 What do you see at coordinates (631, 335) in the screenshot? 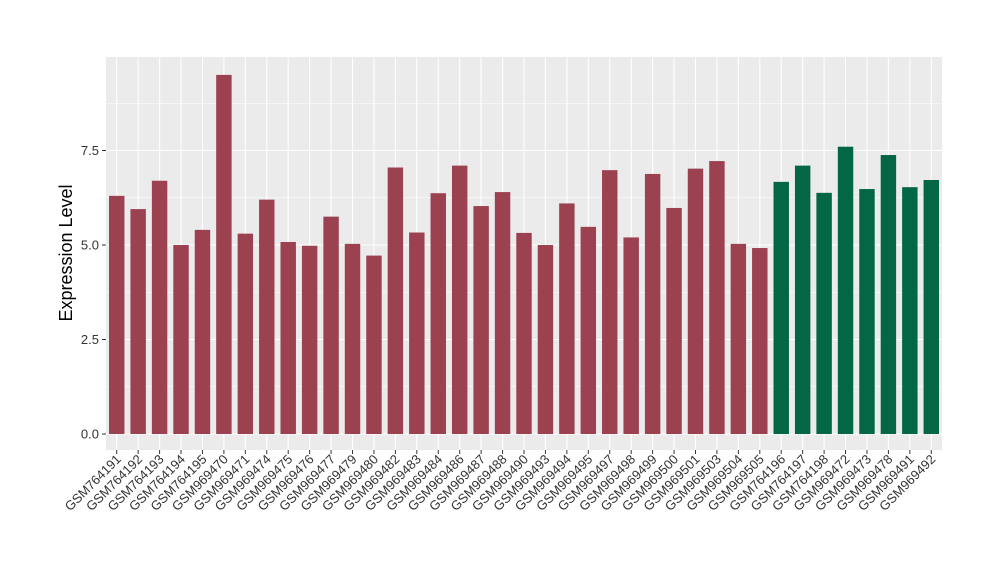
I see `bar-GSM969498` at bounding box center [631, 335].